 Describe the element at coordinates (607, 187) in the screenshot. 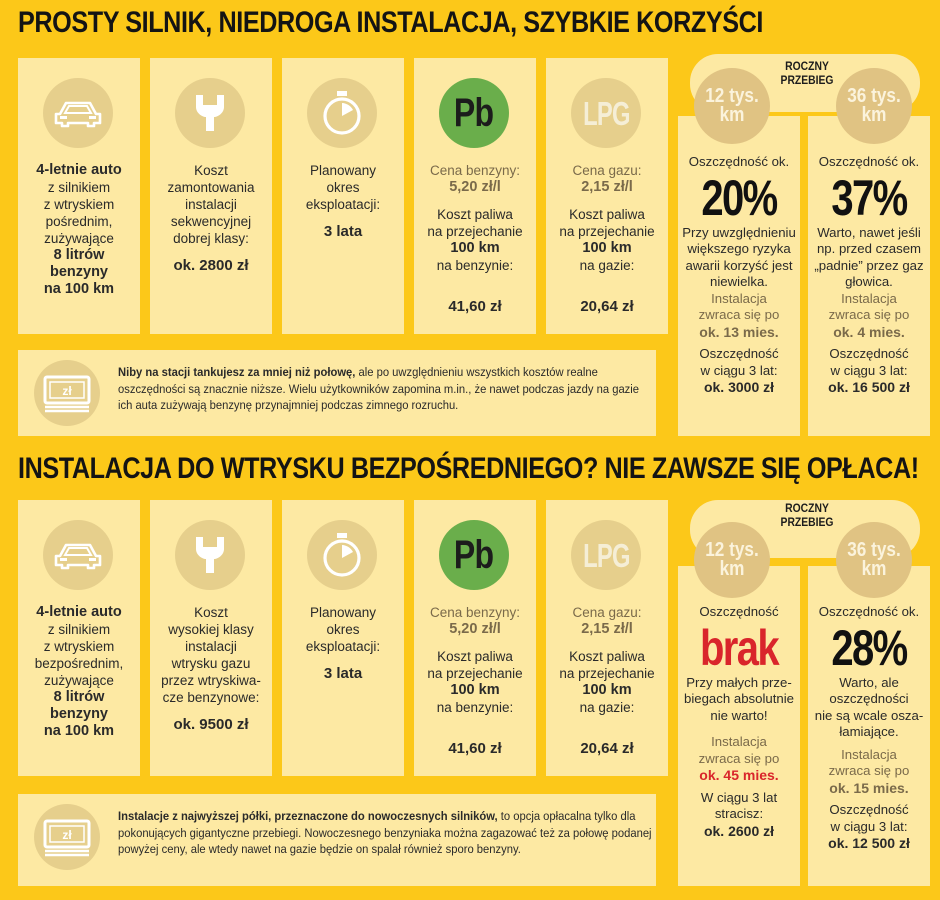

I see `lpg-price-value: 2,15 zł/l` at that location.